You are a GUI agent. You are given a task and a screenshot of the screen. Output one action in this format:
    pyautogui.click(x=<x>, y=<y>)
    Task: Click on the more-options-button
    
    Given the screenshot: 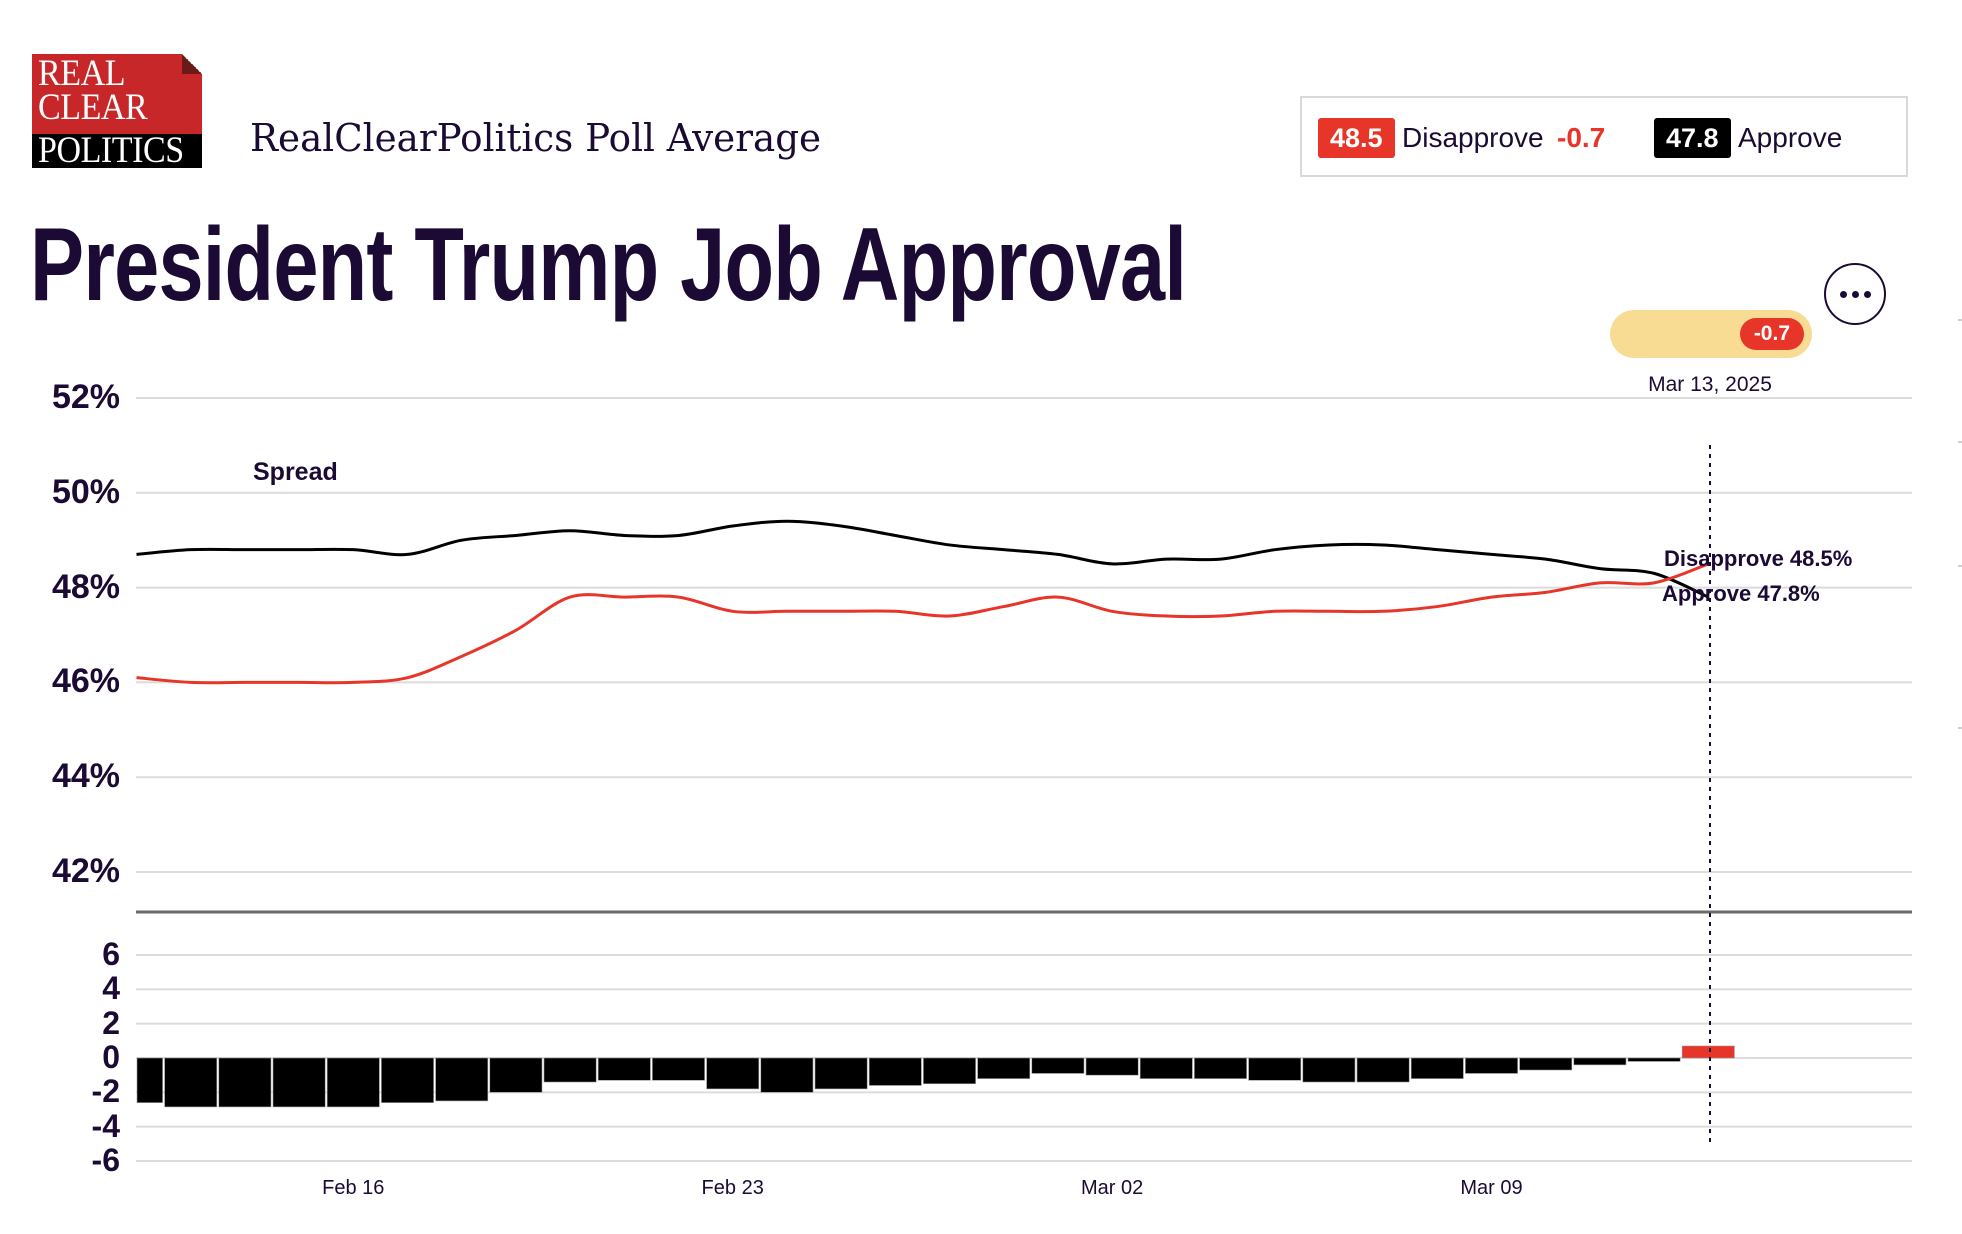 What is the action you would take?
    pyautogui.click(x=1855, y=294)
    